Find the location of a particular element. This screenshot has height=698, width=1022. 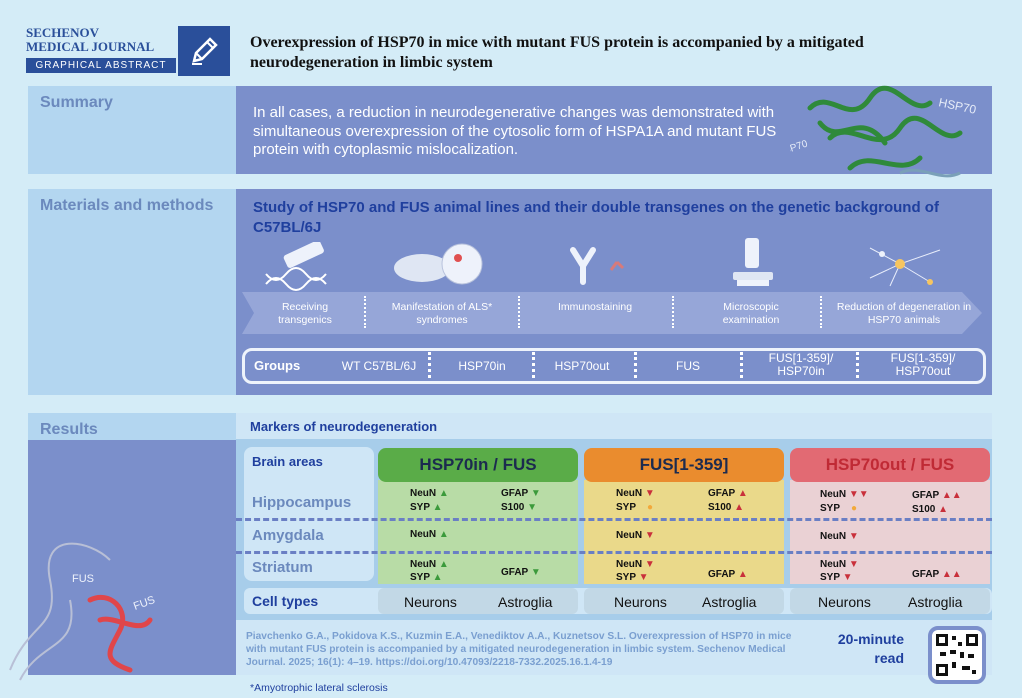

pencil-icon is located at coordinates (204, 51).